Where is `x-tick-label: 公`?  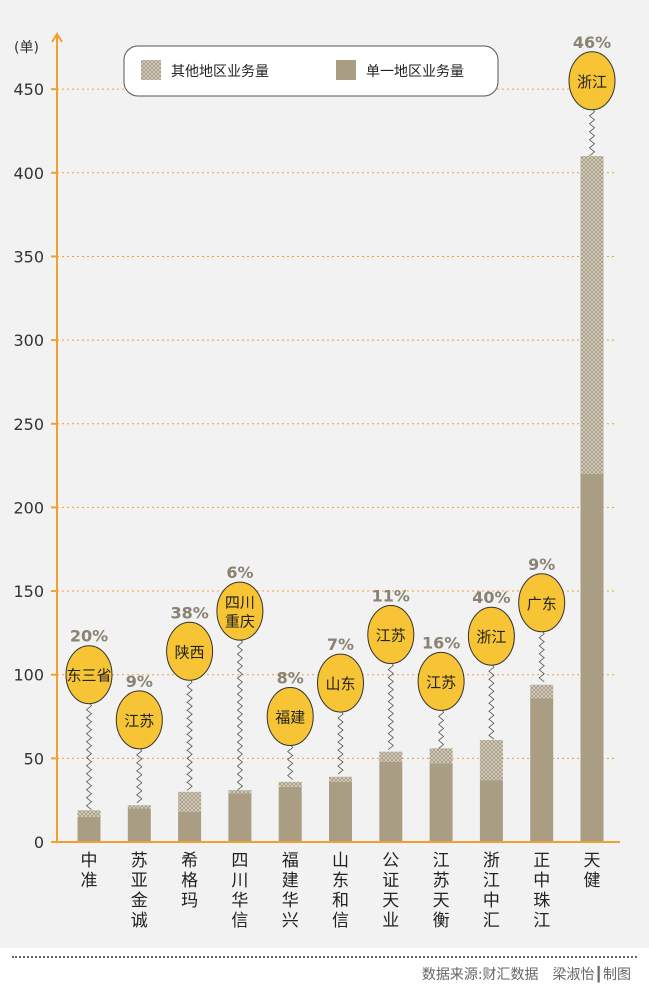 x-tick-label: 公 is located at coordinates (390, 861).